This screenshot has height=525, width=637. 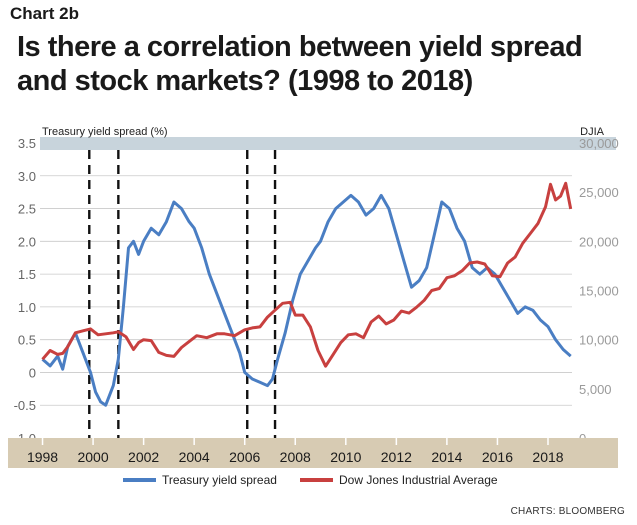 I want to click on x-tick-label: 1998, so click(x=42, y=457).